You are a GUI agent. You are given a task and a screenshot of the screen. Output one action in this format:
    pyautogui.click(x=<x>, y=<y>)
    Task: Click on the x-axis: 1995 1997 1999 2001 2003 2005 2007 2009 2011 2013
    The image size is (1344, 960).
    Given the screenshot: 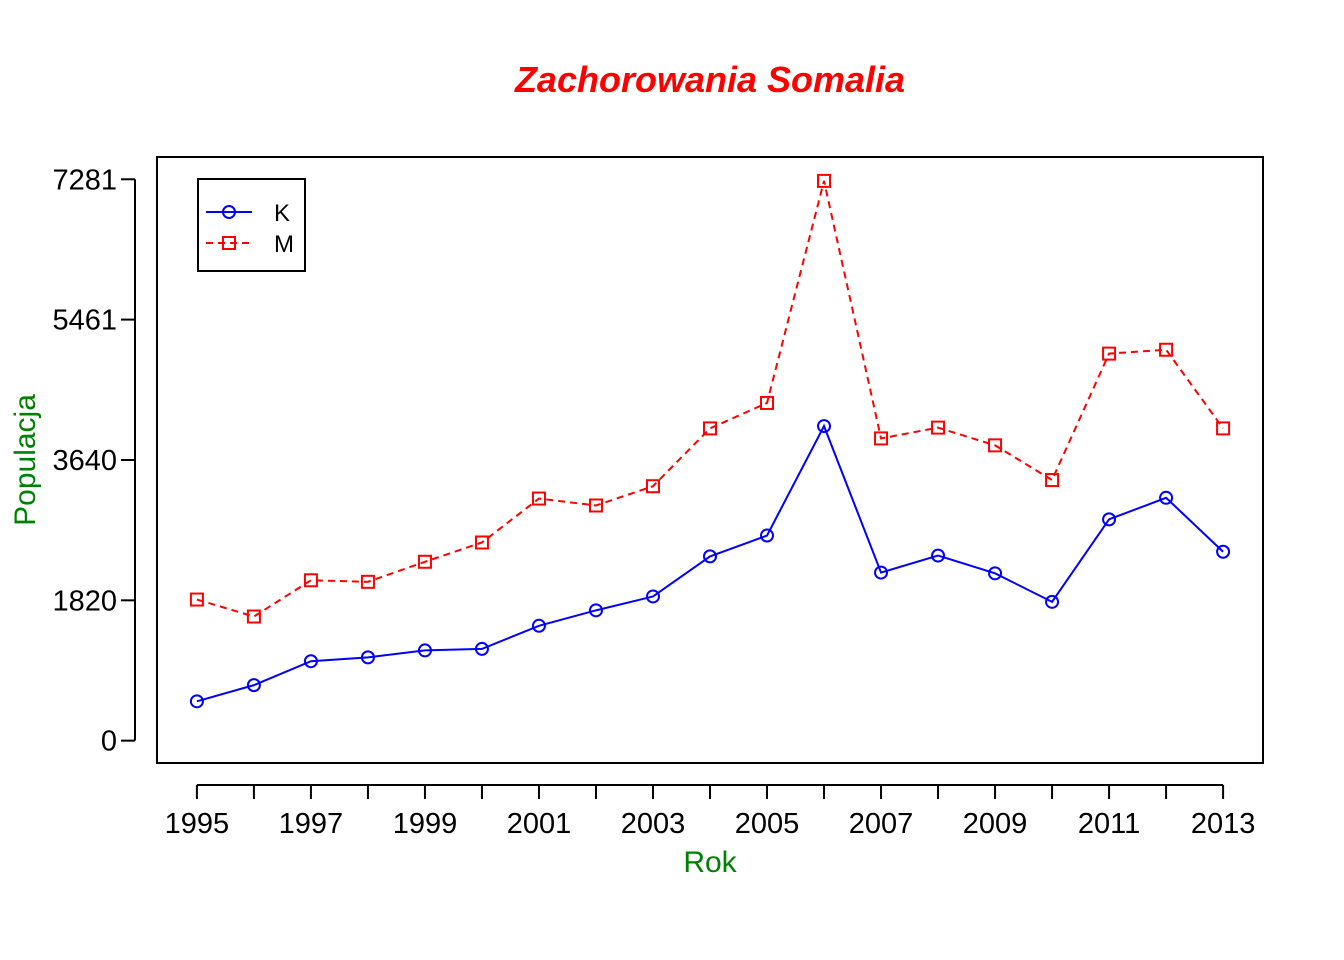 What is the action you would take?
    pyautogui.click(x=710, y=812)
    